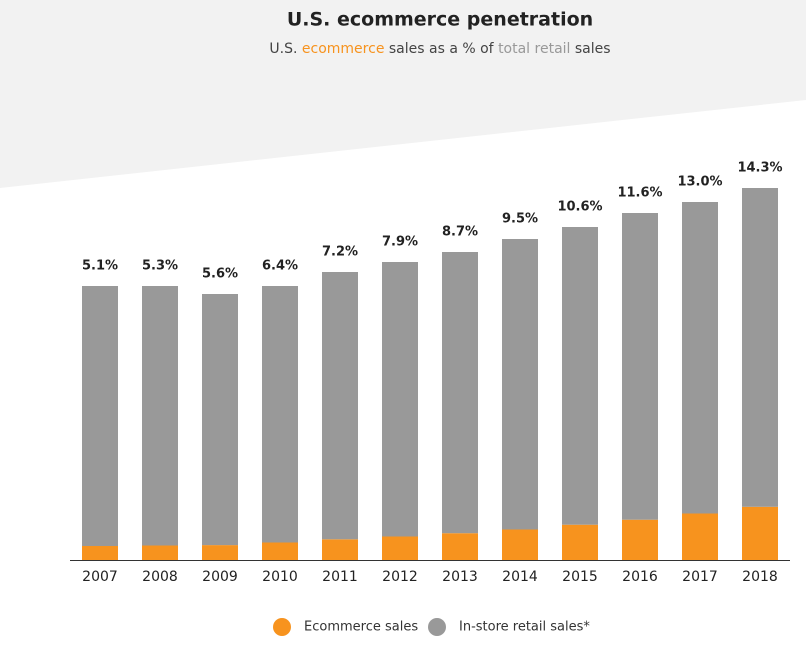 This screenshot has width=806, height=656. I want to click on x-tick-label: 2013, so click(460, 577).